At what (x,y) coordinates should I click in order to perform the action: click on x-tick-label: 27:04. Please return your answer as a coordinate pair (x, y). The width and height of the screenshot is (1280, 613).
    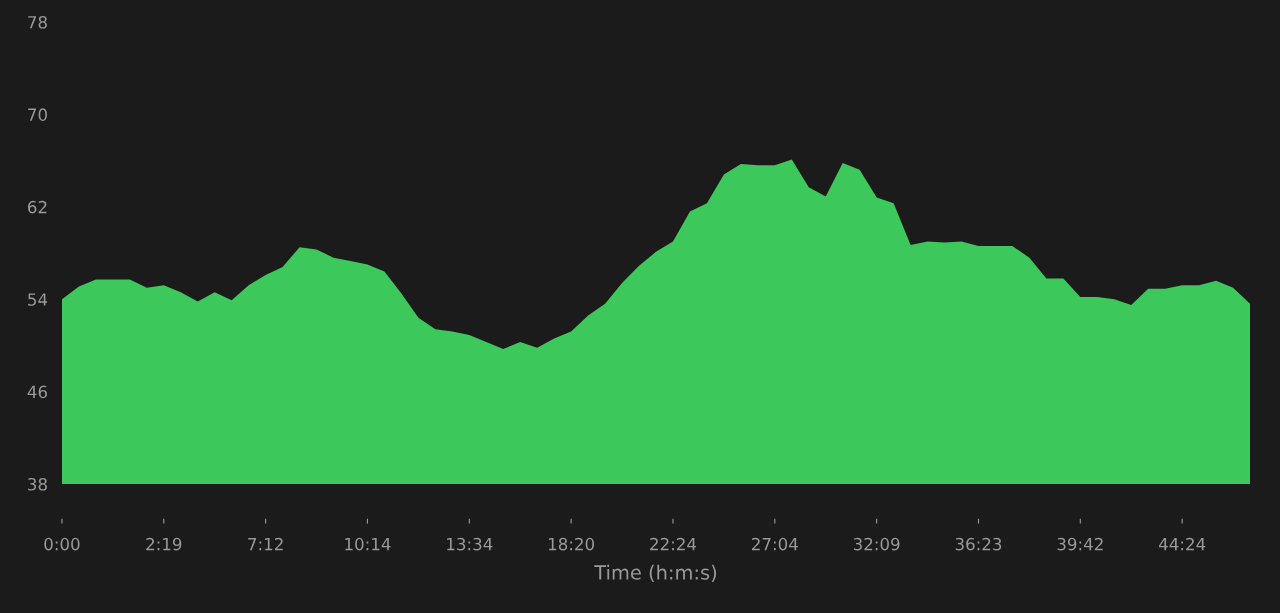
    Looking at the image, I should click on (775, 544).